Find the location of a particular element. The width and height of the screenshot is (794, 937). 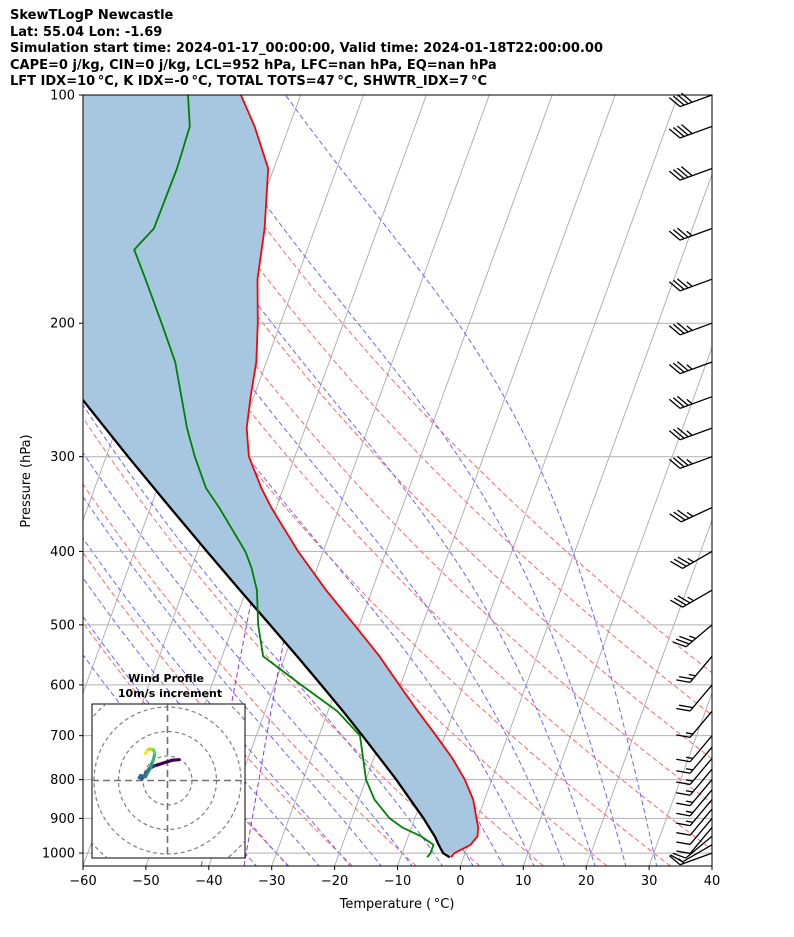

x-tick-label: 20 is located at coordinates (586, 881).